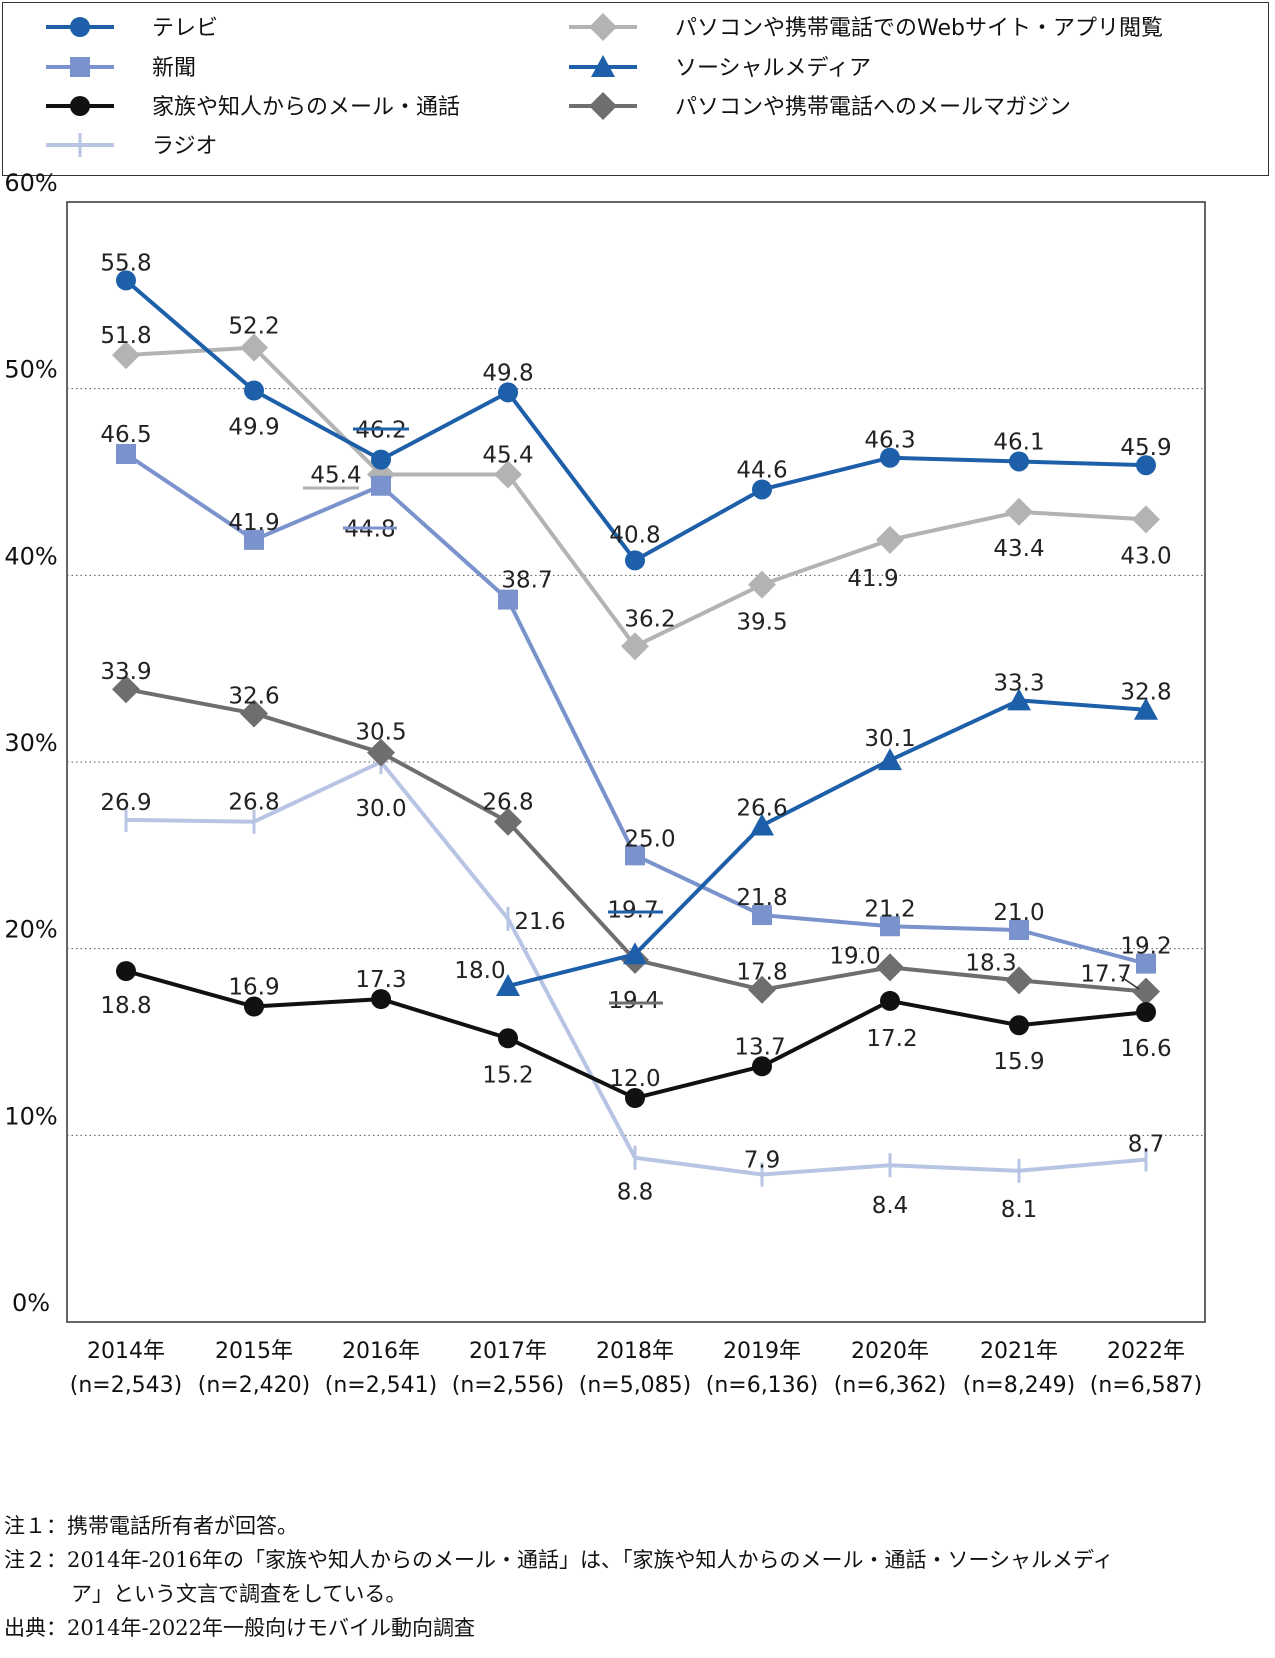 Image resolution: width=1275 pixels, height=1658 pixels. Describe the element at coordinates (174, 68) in the screenshot. I see `legend-label-newspaper: 新聞` at that location.